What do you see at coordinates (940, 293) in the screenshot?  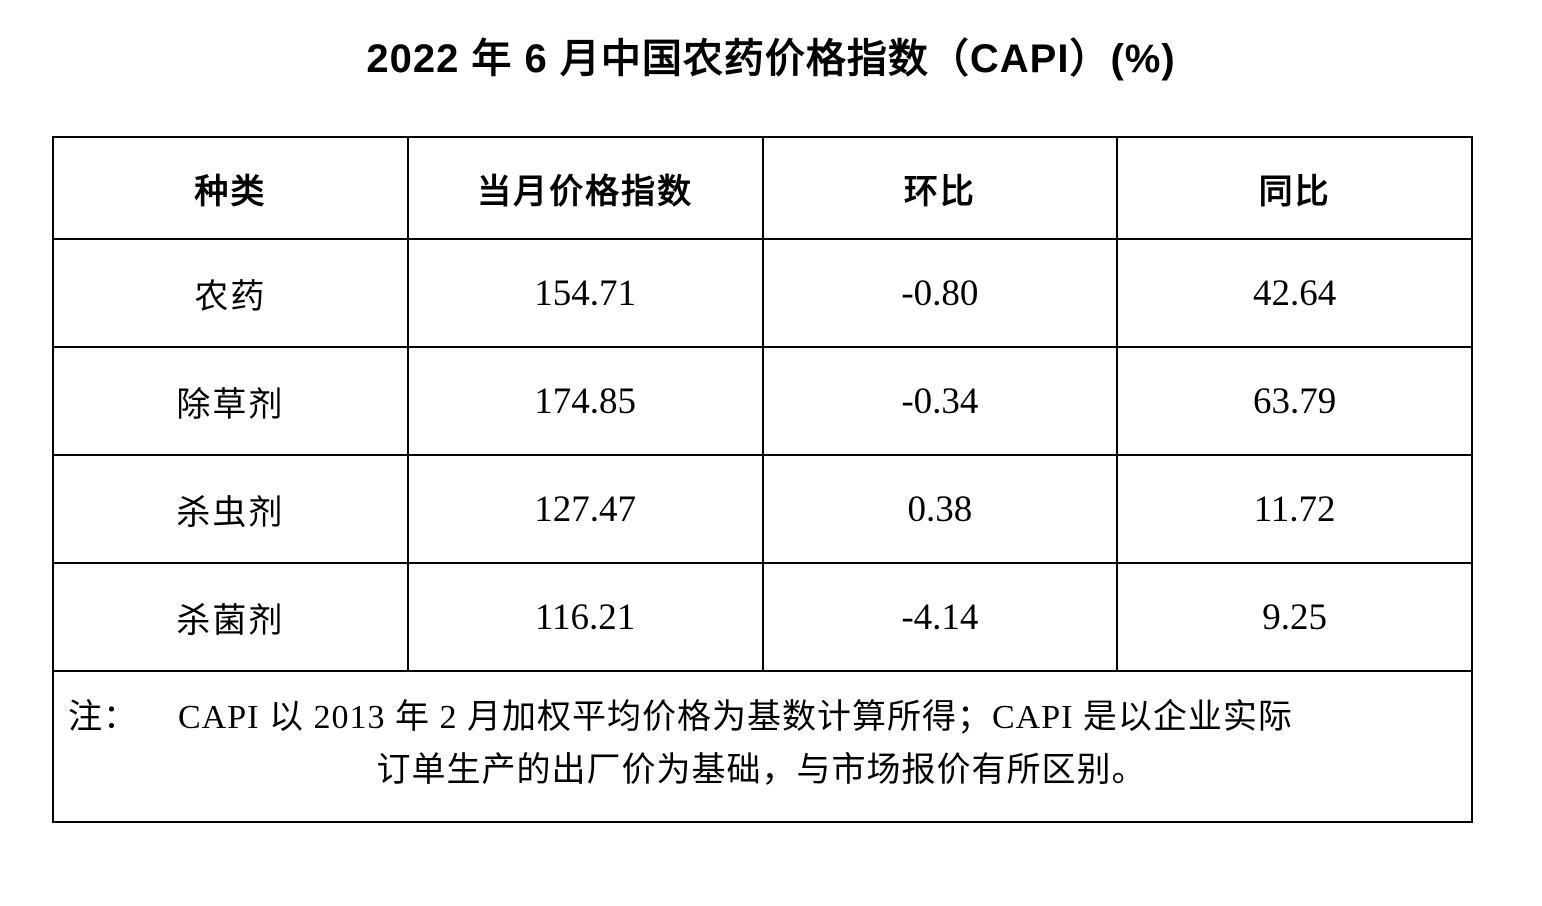 I see `cell-mom-value: -0.80` at bounding box center [940, 293].